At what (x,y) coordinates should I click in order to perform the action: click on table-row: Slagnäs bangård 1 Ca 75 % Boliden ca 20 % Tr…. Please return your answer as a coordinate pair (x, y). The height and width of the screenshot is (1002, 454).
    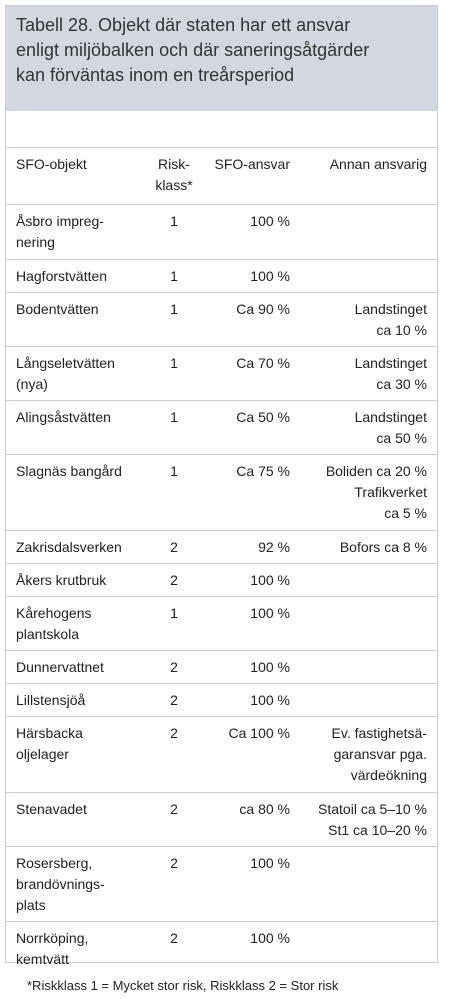
    Looking at the image, I should click on (221, 492).